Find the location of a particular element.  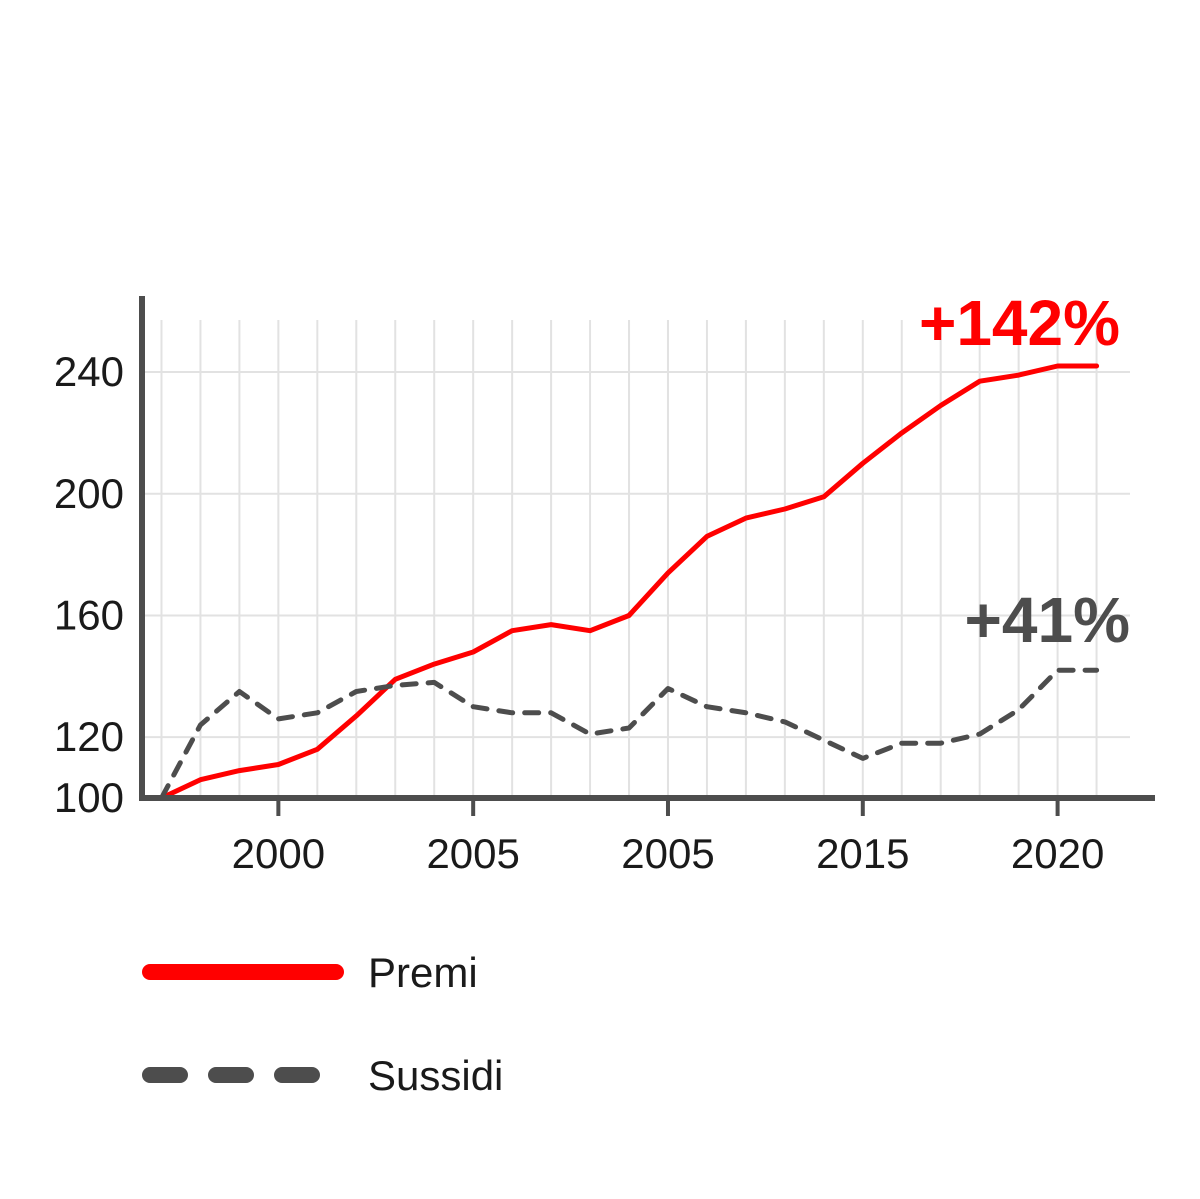

x-tick-label: 2020 is located at coordinates (1057, 853).